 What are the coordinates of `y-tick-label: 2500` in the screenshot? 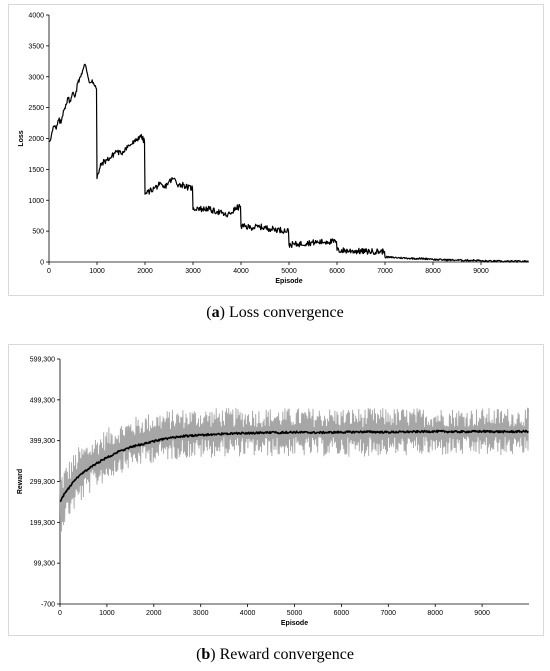 It's located at (36, 108).